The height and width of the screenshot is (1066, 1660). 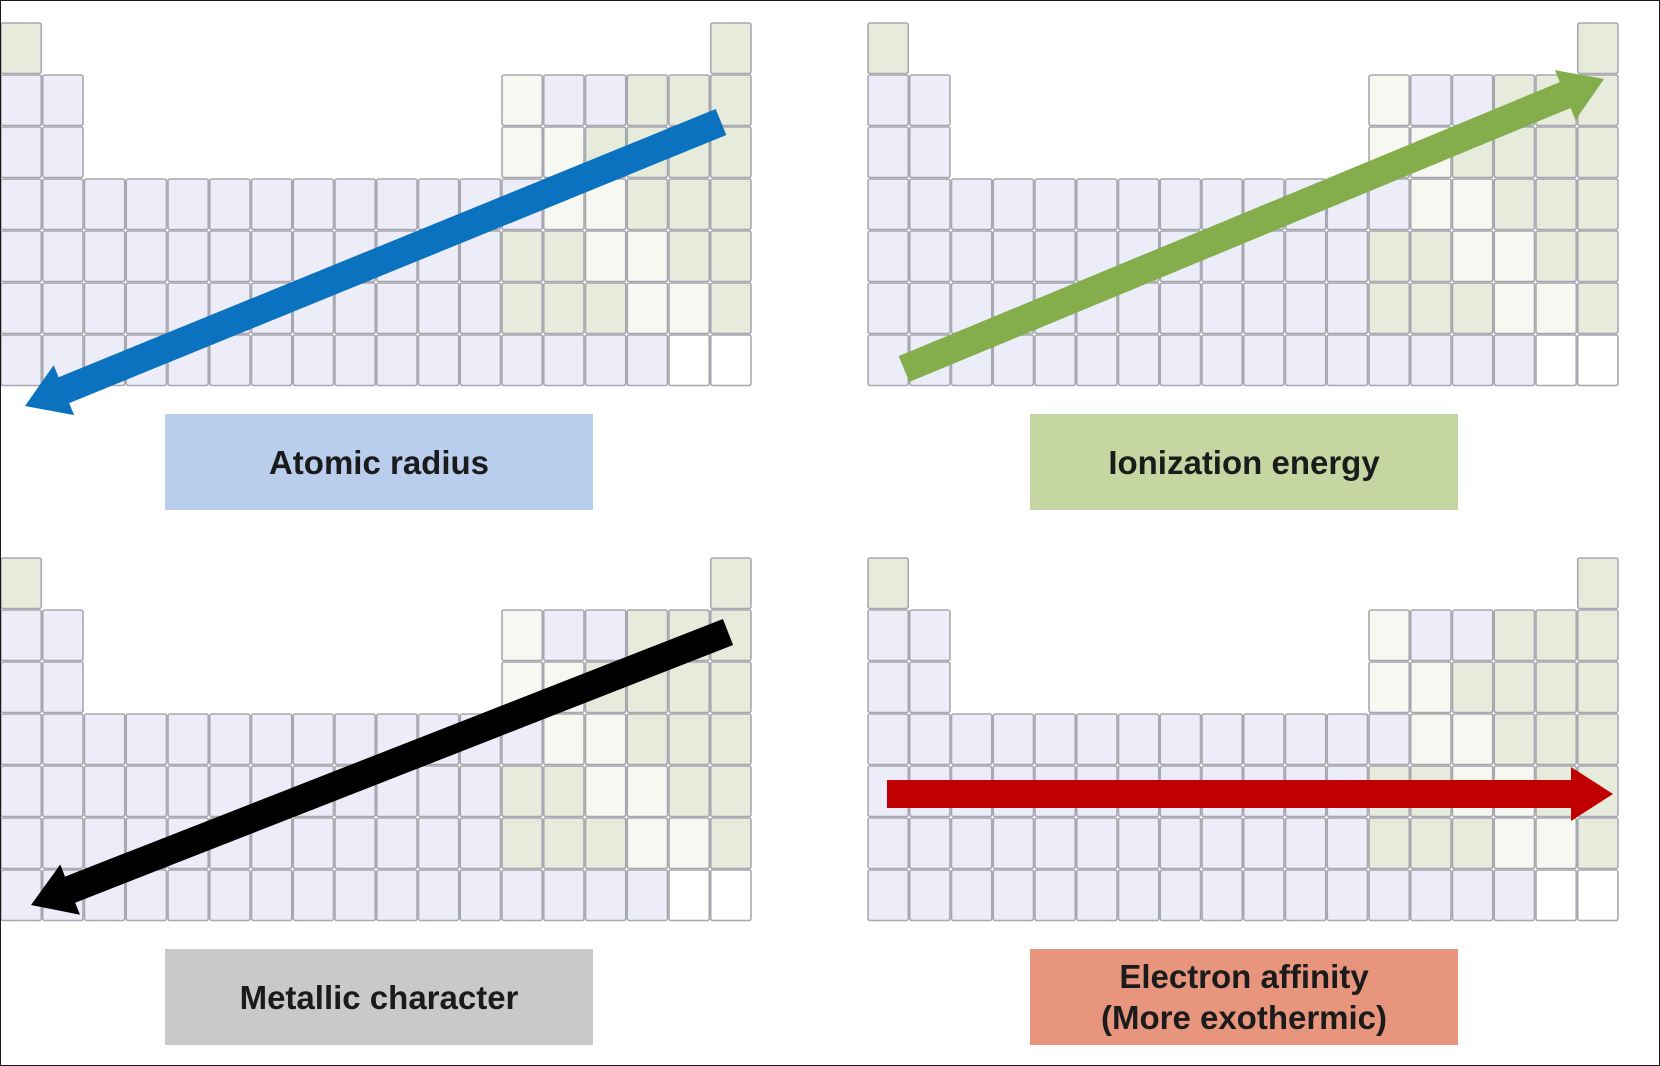 What do you see at coordinates (382, 767) in the screenshot?
I see `metallic-character-trend-arrow` at bounding box center [382, 767].